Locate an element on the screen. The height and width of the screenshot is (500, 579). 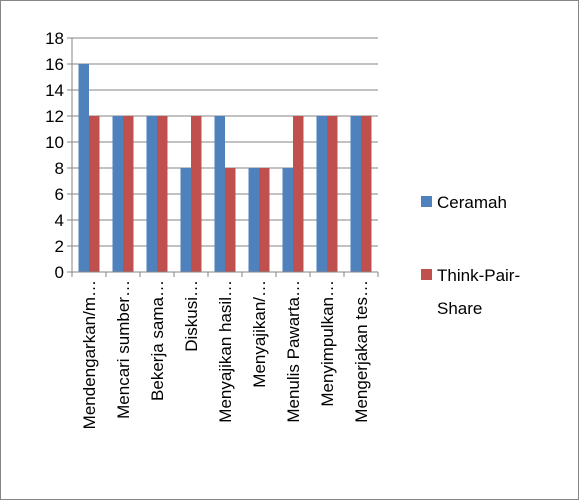
legend-label-line: Share is located at coordinates (459, 308).